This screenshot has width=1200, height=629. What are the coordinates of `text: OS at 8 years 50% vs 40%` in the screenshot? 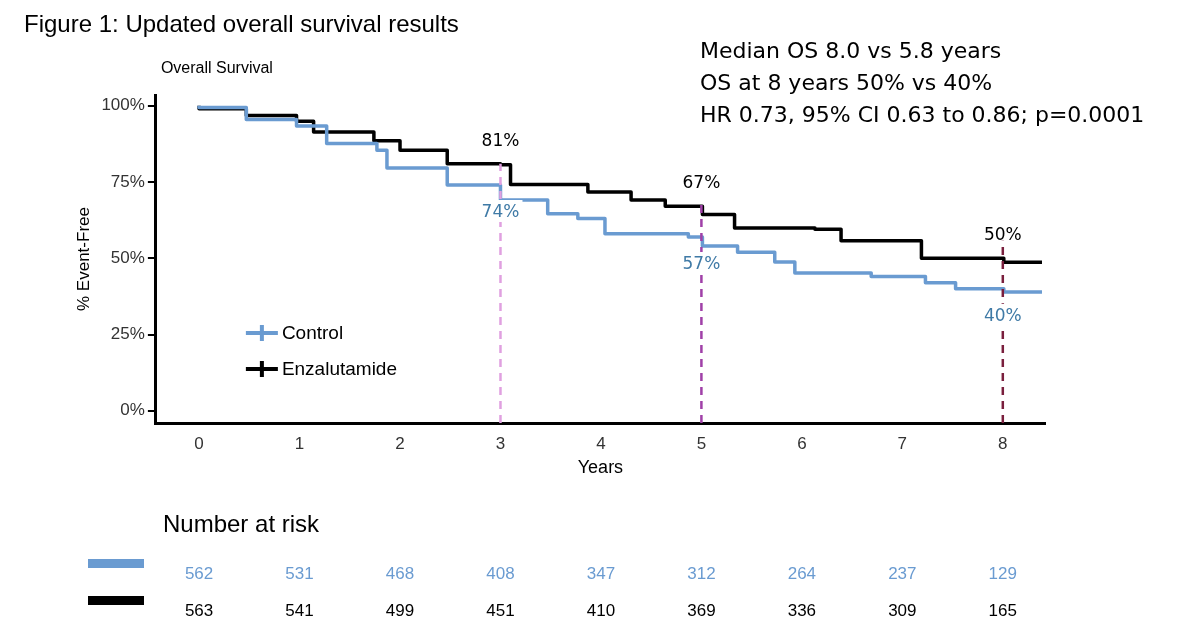 It's located at (846, 82).